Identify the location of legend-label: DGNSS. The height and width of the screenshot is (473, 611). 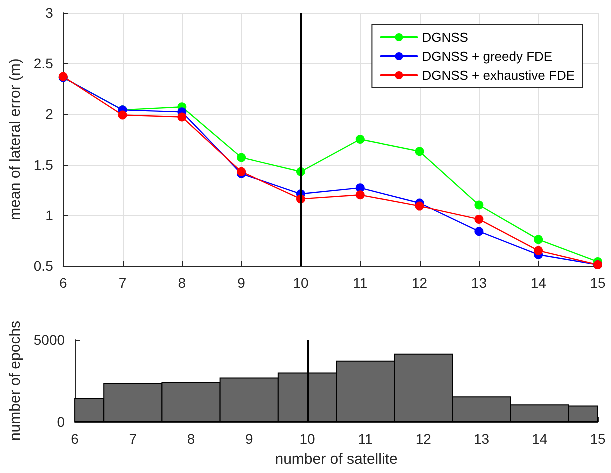
(445, 37).